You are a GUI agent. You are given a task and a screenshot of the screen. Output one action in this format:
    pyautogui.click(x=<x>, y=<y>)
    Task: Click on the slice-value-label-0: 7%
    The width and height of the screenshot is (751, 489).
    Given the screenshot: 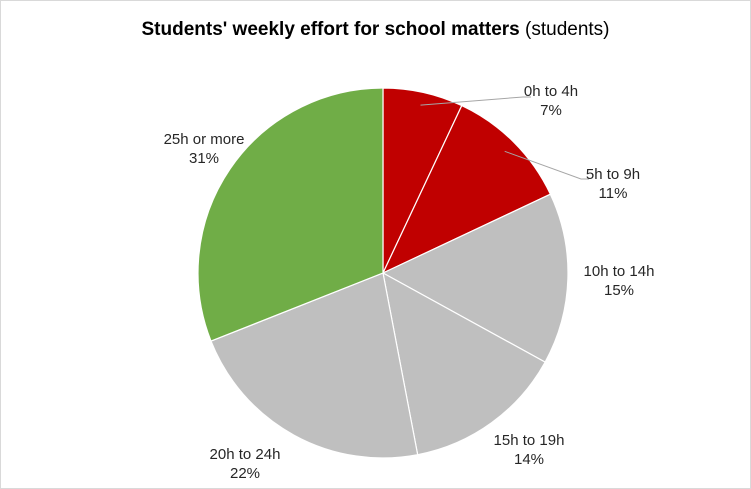 What is the action you would take?
    pyautogui.click(x=551, y=110)
    